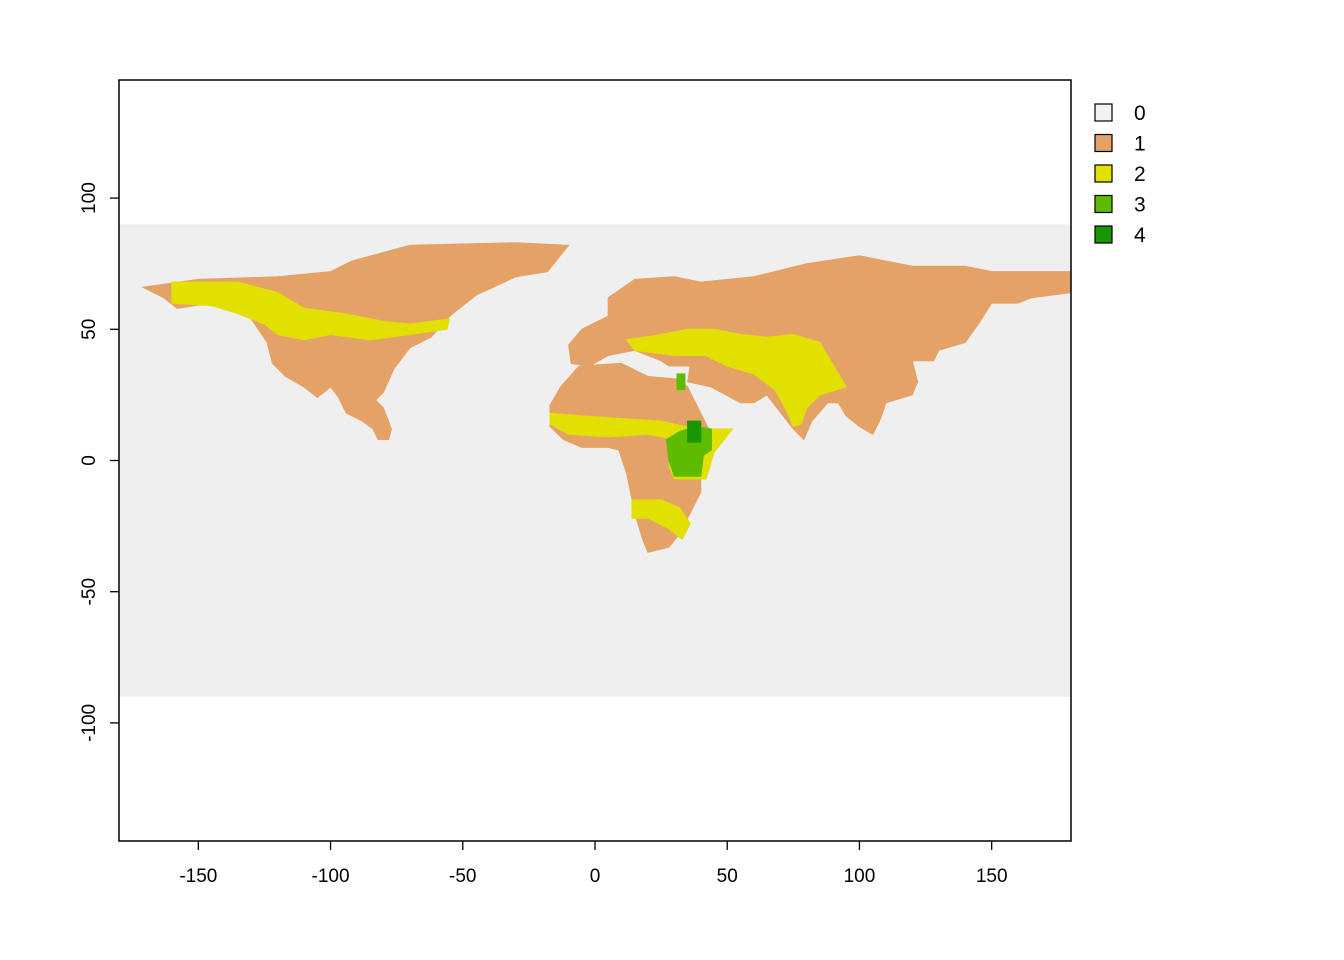 The image size is (1344, 960). I want to click on region-southern-africa-yellow, so click(661, 519).